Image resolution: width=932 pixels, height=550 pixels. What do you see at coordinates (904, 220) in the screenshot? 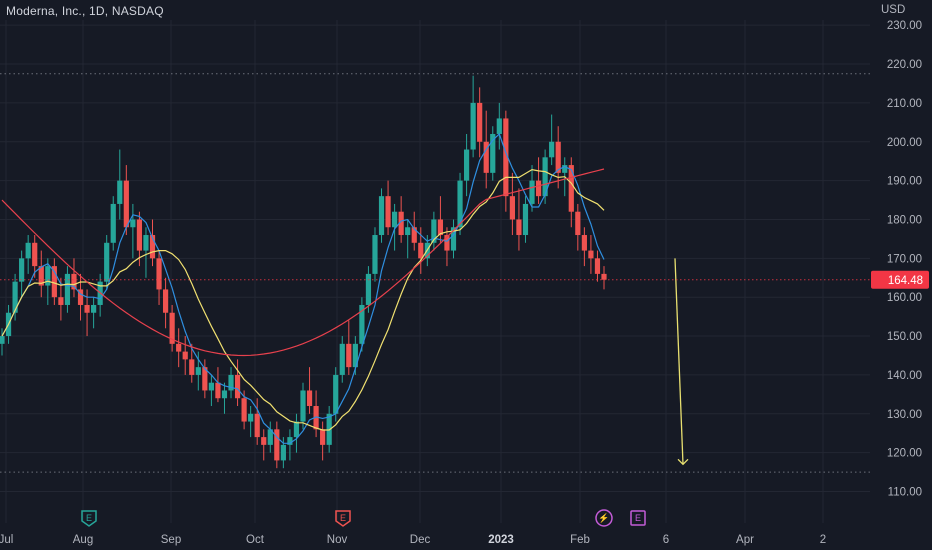
I see `y-tick-label: 180.00` at bounding box center [904, 220].